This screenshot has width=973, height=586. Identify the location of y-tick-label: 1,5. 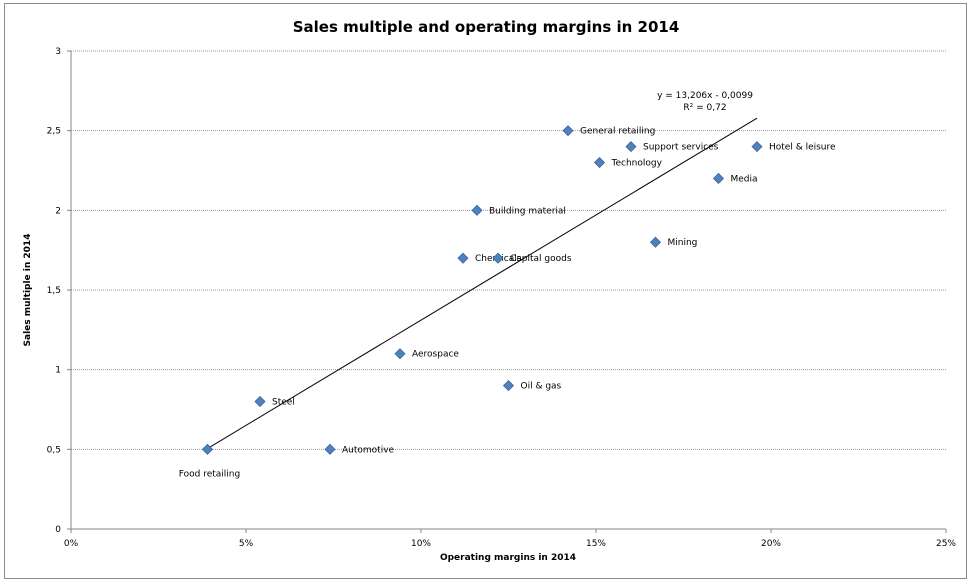
(54, 291).